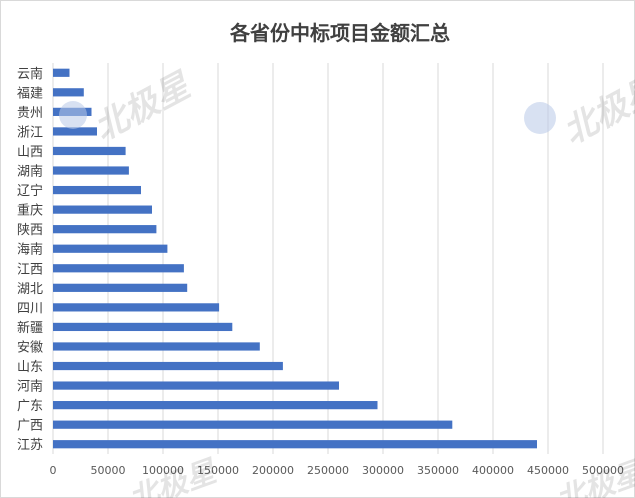 The width and height of the screenshot is (635, 498). What do you see at coordinates (383, 470) in the screenshot?
I see `x-tick-label: 300000` at bounding box center [383, 470].